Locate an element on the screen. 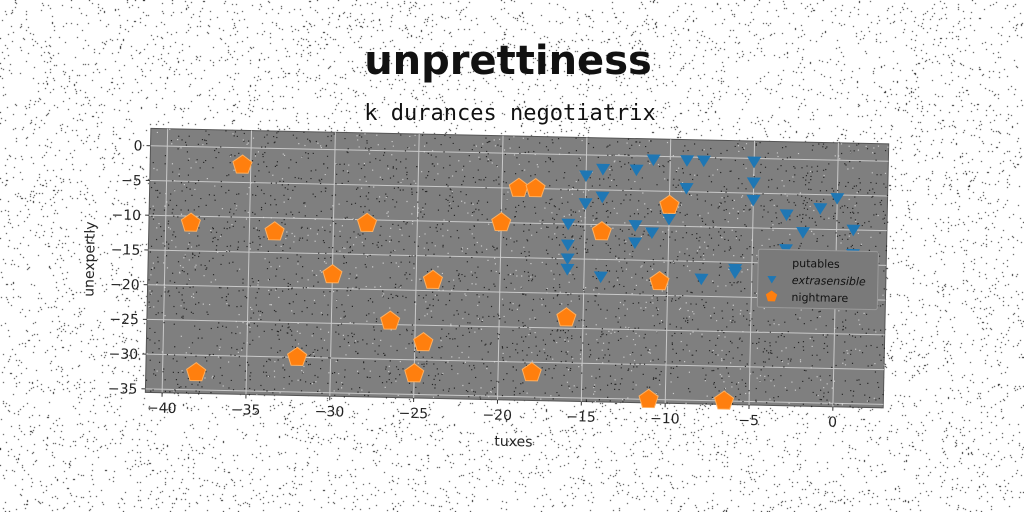 The height and width of the screenshot is (512, 1024). y-tick-label: 0 is located at coordinates (137, 146).